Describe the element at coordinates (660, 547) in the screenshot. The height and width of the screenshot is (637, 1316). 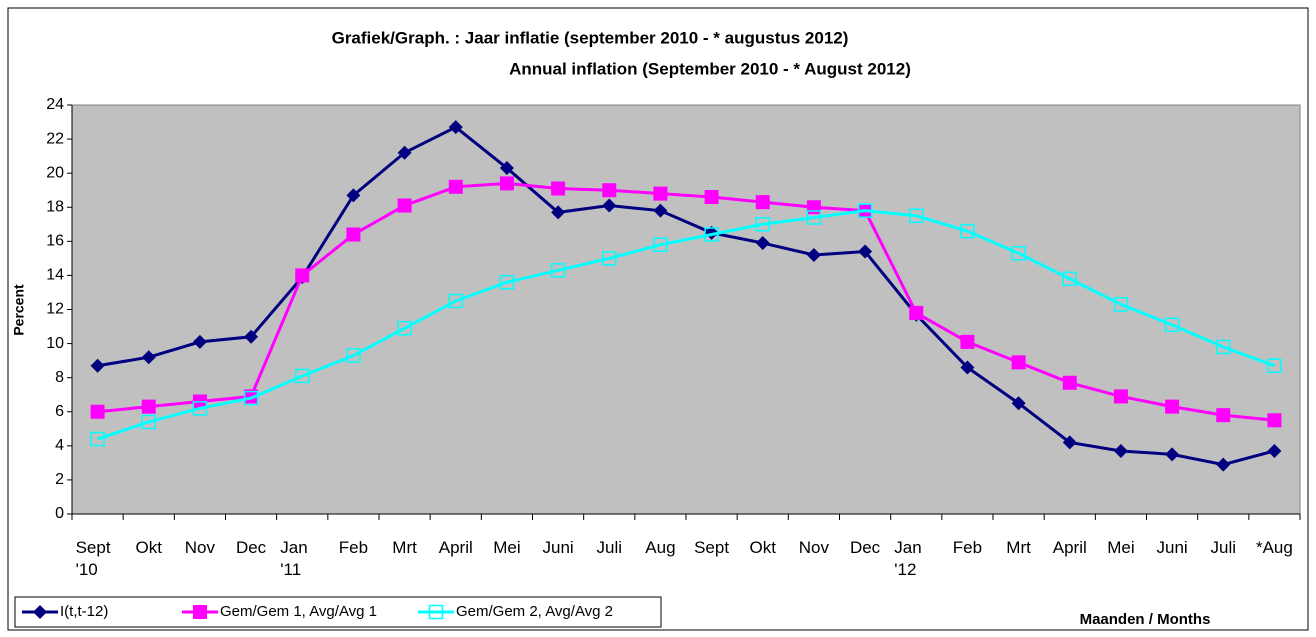
I see `x-tick-label: Aug` at that location.